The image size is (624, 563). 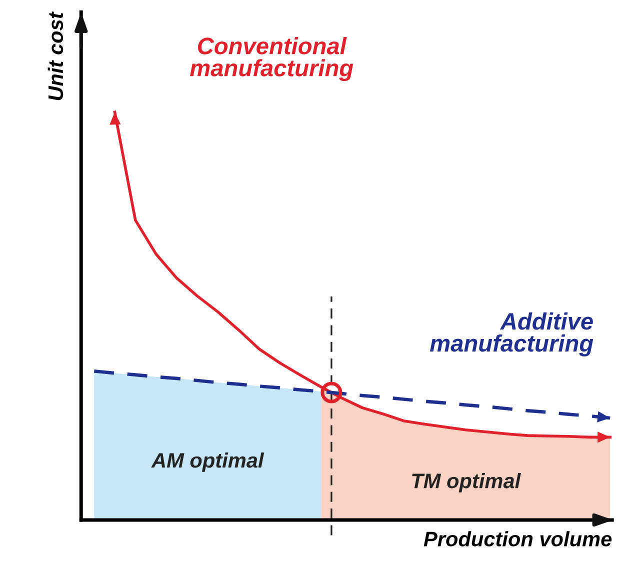 What do you see at coordinates (518, 538) in the screenshot?
I see `x-axis-title: Production volume` at bounding box center [518, 538].